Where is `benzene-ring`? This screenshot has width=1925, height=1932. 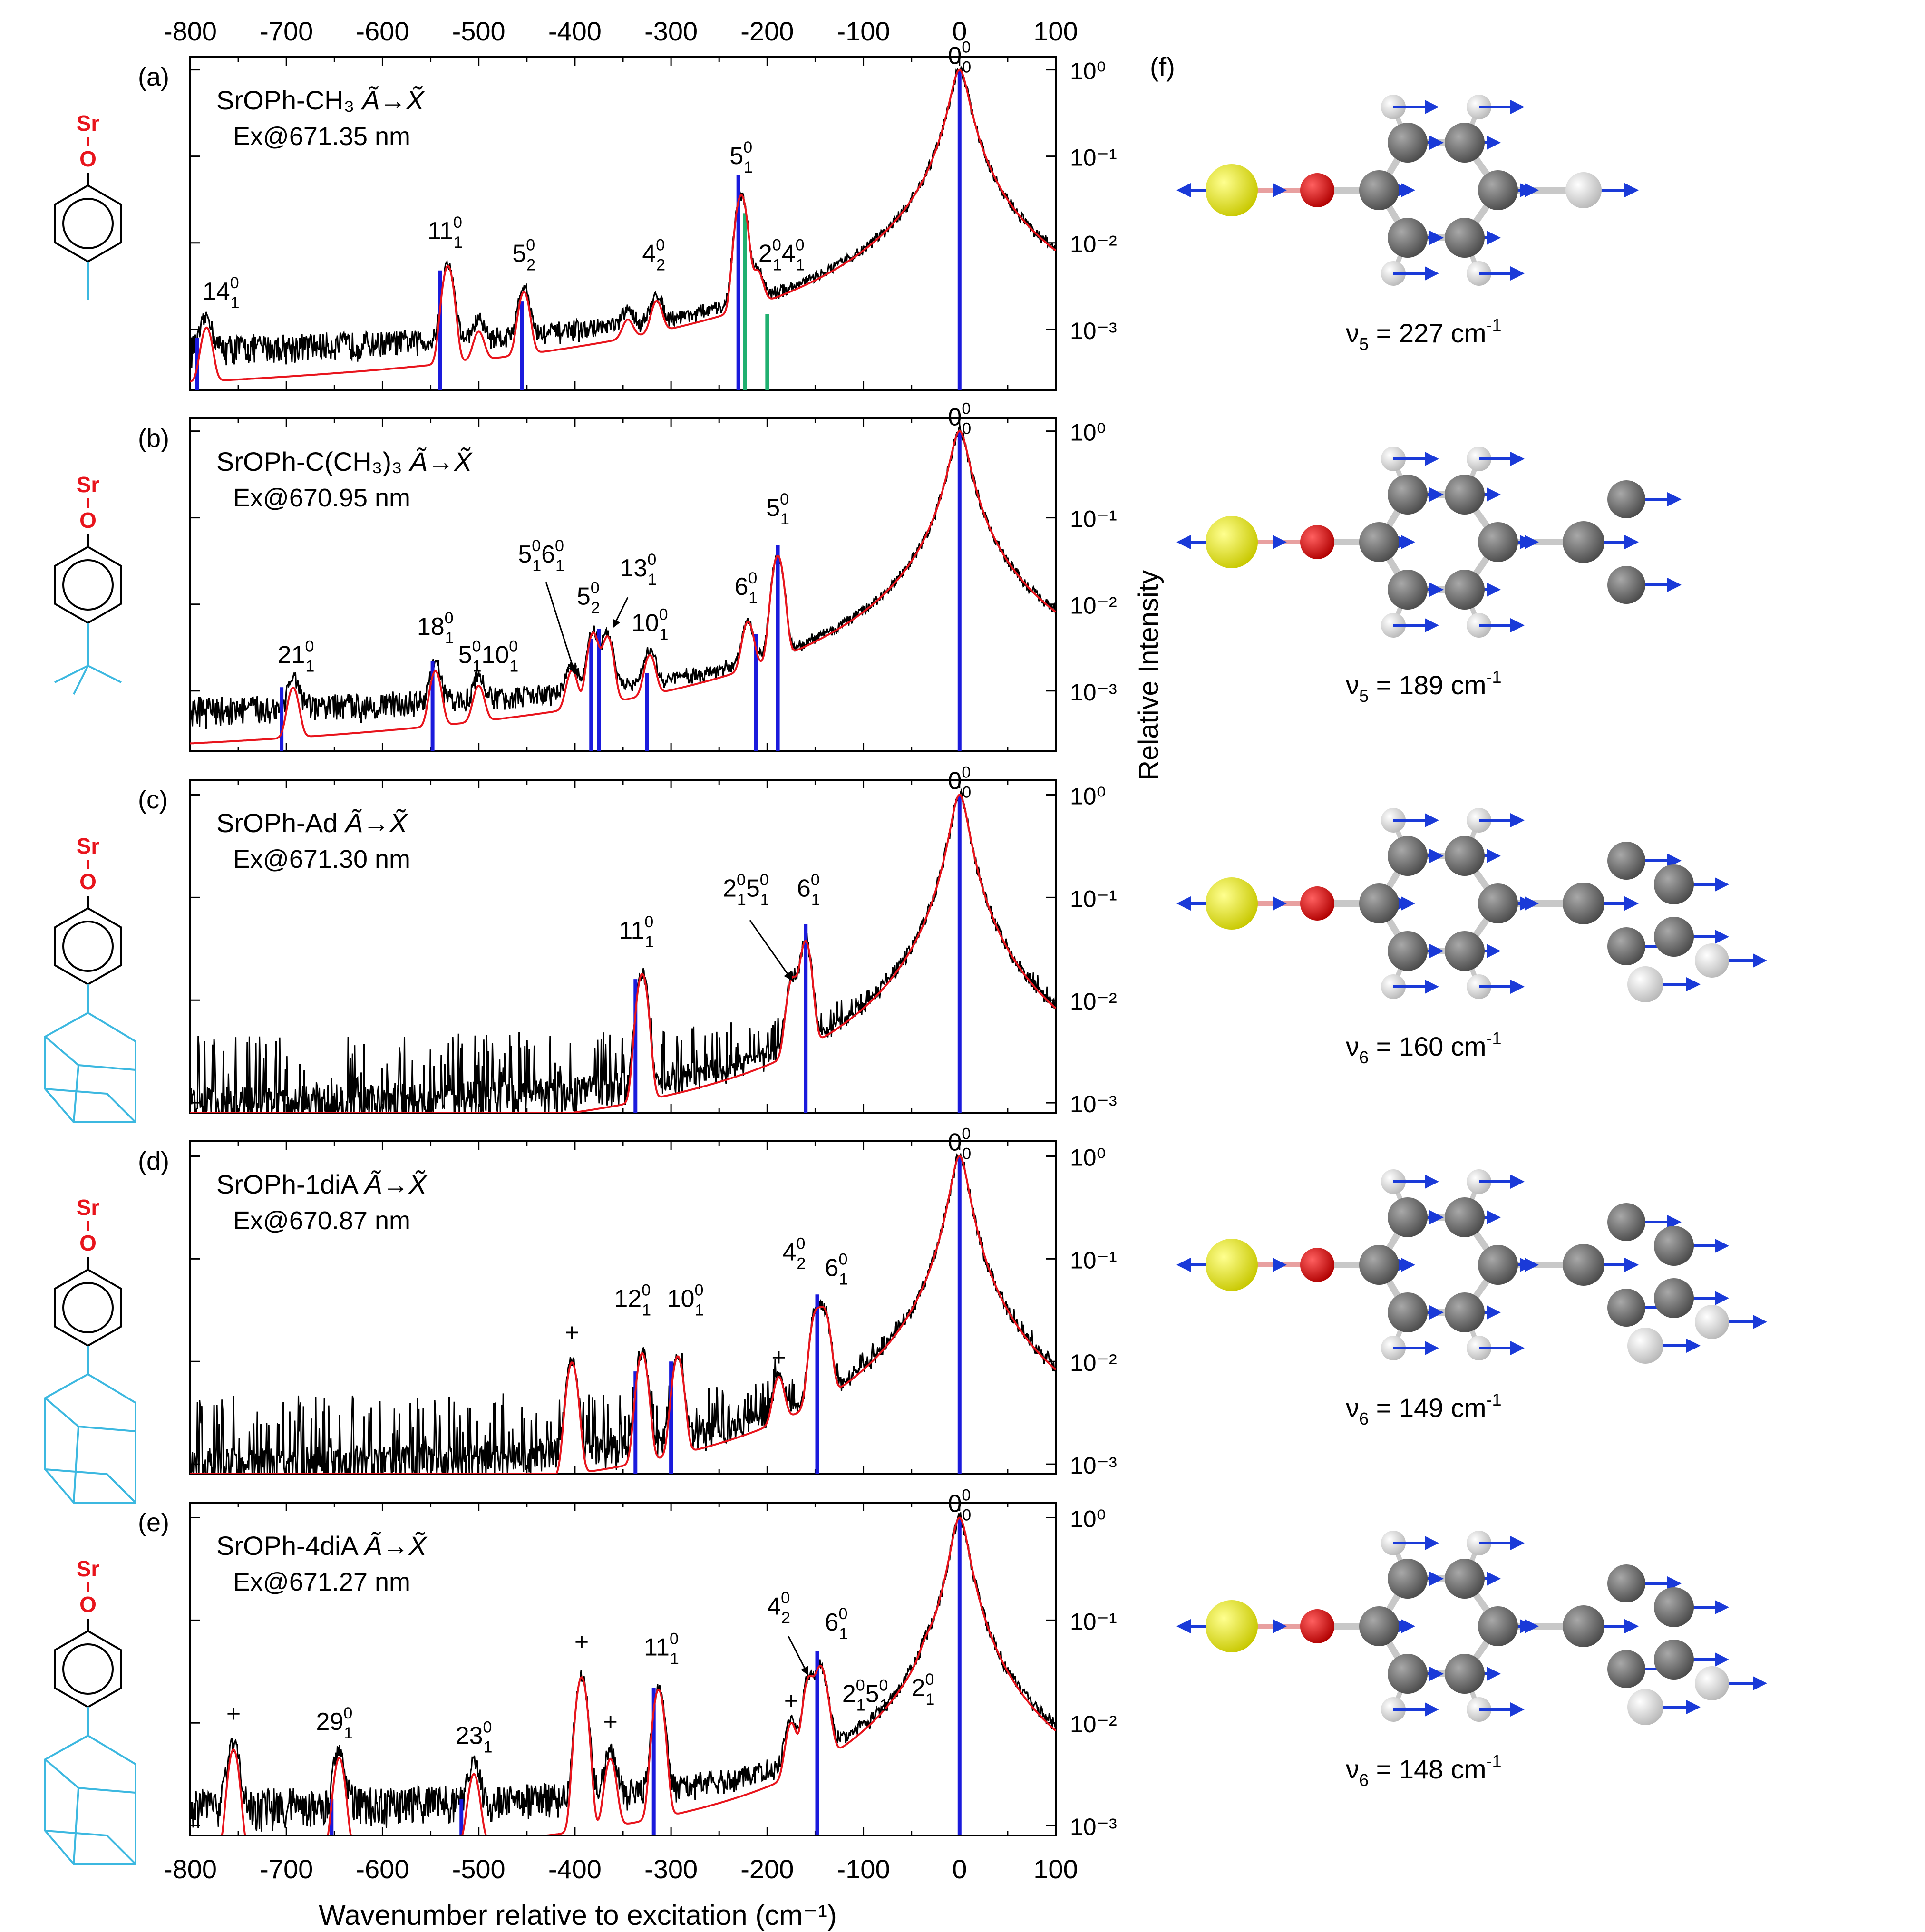
benzene-ring is located at coordinates (88, 1669).